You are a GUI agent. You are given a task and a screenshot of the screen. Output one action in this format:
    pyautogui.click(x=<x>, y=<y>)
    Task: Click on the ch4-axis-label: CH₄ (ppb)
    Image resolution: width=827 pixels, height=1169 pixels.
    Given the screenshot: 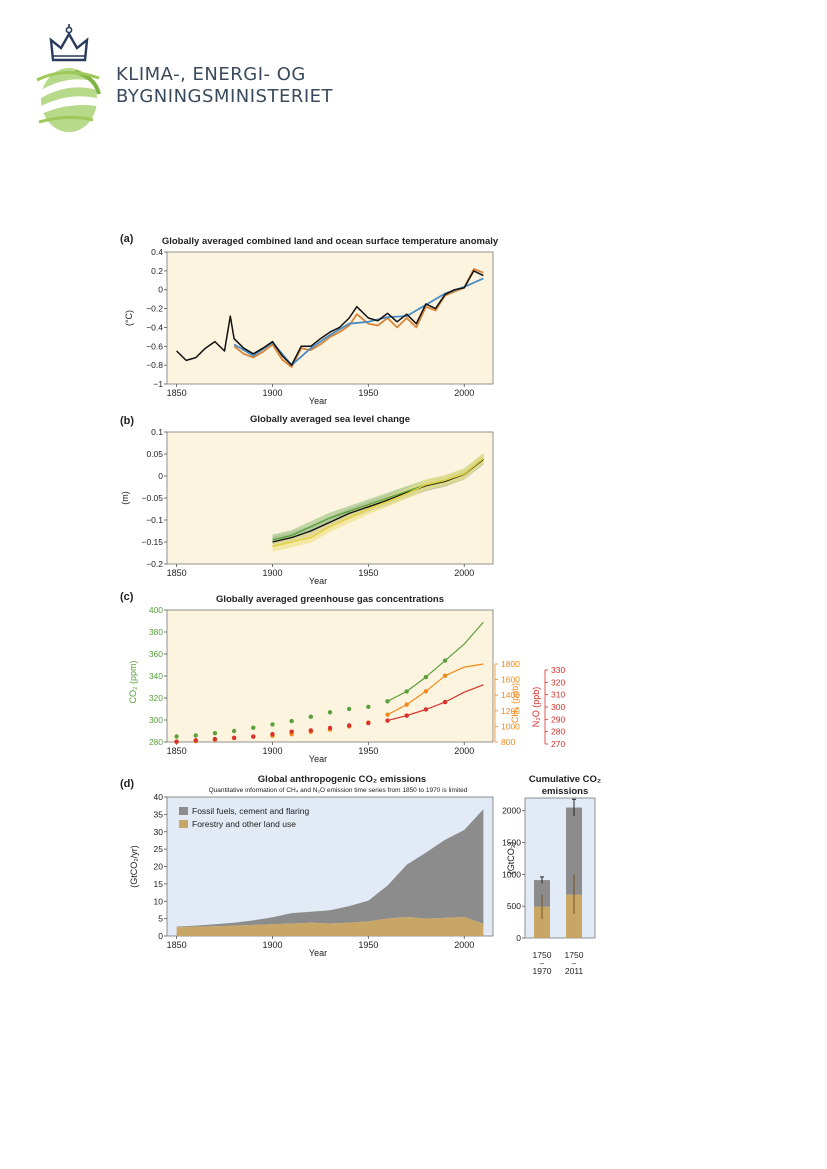 What is the action you would take?
    pyautogui.click(x=515, y=703)
    